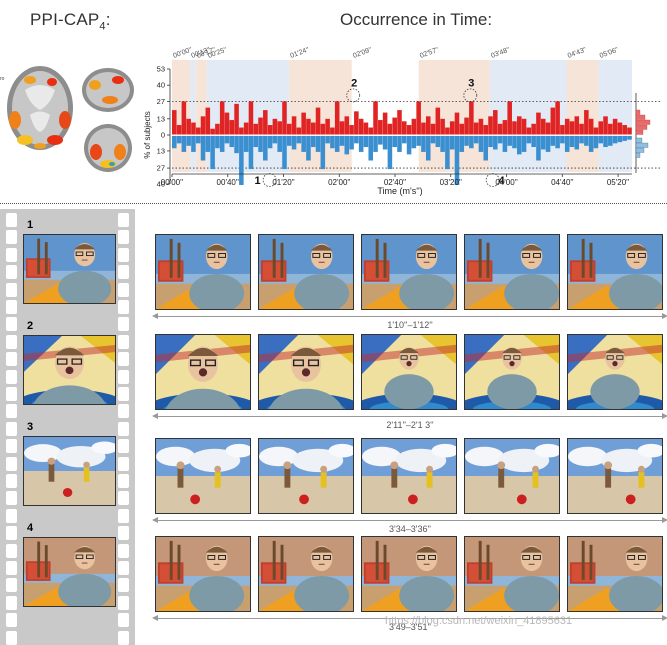 The height and width of the screenshot is (645, 667). What do you see at coordinates (70, 21) in the screenshot?
I see `figure-title-left: PPI-CAP4:` at bounding box center [70, 21].